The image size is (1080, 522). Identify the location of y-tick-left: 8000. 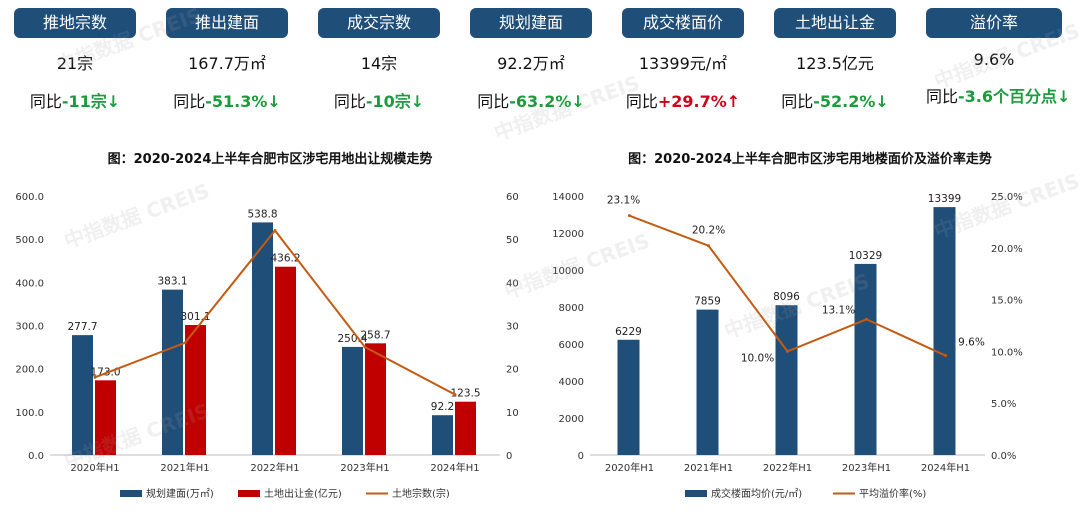
(571, 308).